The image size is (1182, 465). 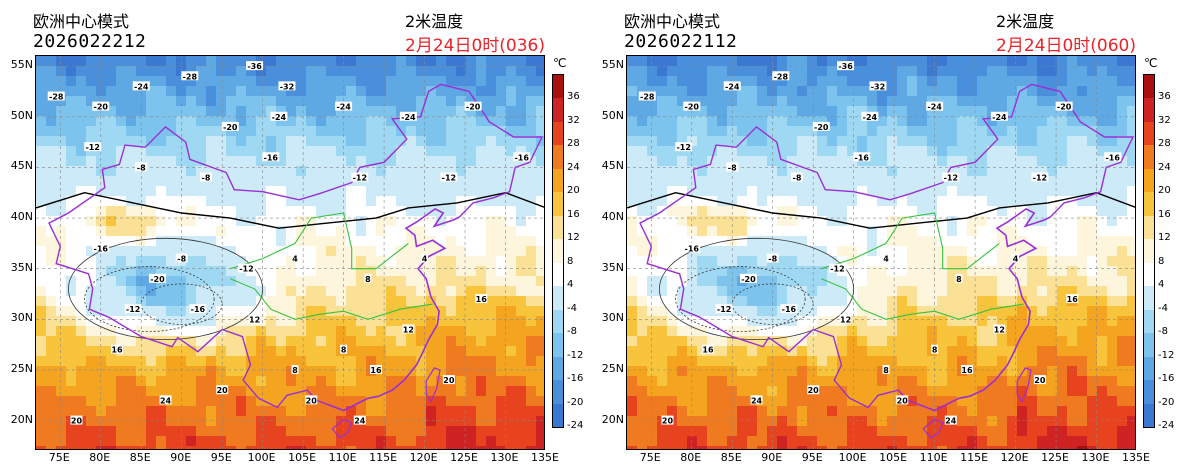 I want to click on contour-label: -24, so click(x=999, y=117).